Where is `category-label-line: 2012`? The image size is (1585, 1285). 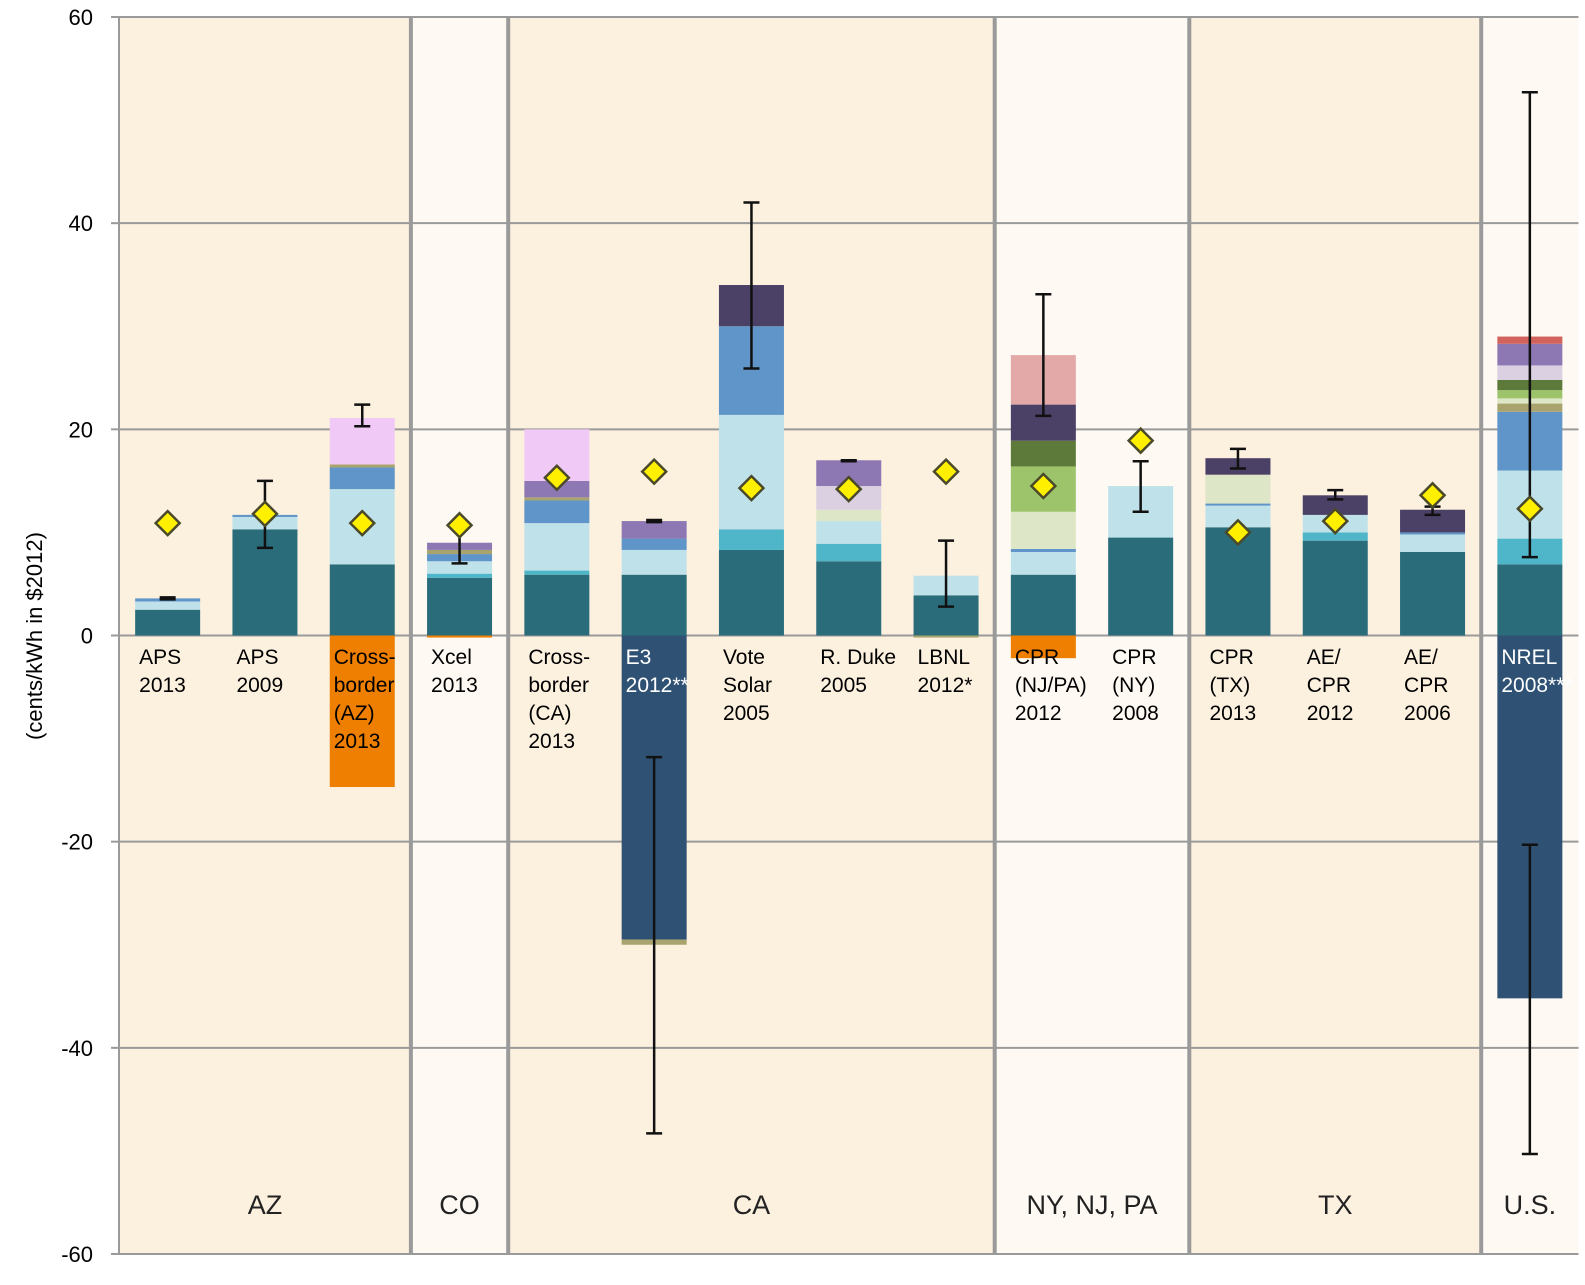
category-label-line: 2012 is located at coordinates (1330, 713).